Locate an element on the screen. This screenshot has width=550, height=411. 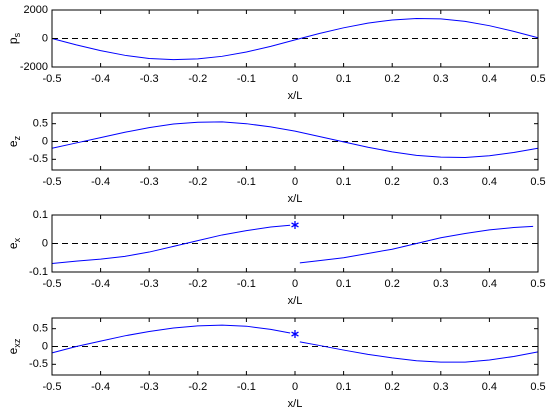
y-axis-label-sub: x is located at coordinates (17, 239).